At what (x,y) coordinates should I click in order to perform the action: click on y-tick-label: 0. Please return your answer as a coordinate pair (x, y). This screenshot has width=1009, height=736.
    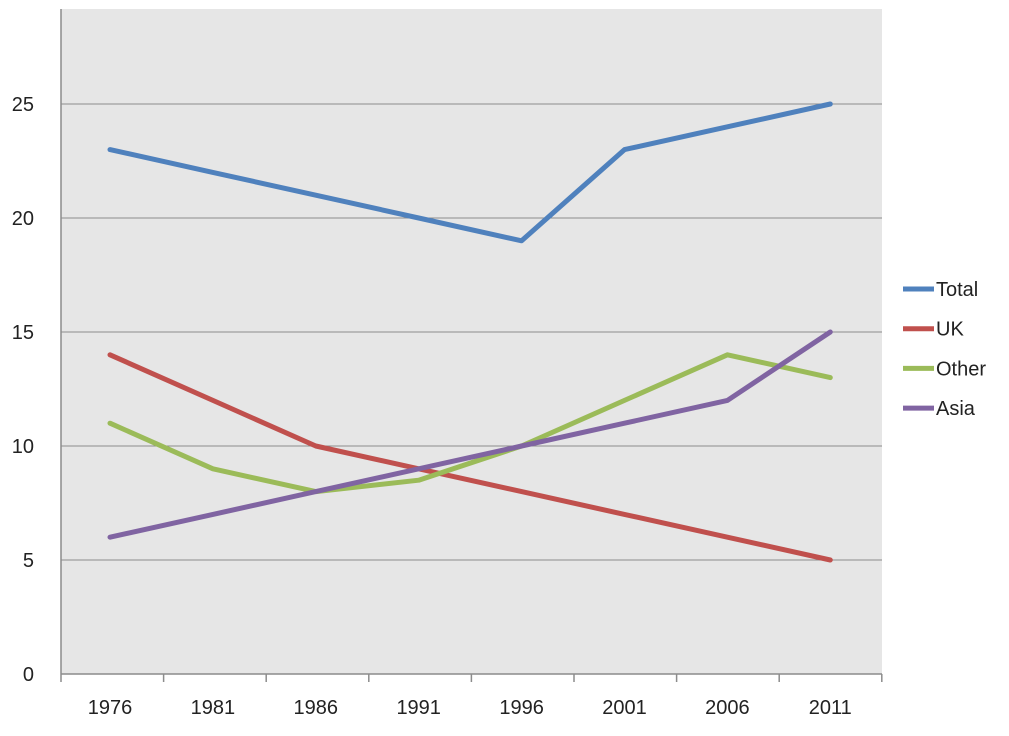
    Looking at the image, I should click on (28, 675).